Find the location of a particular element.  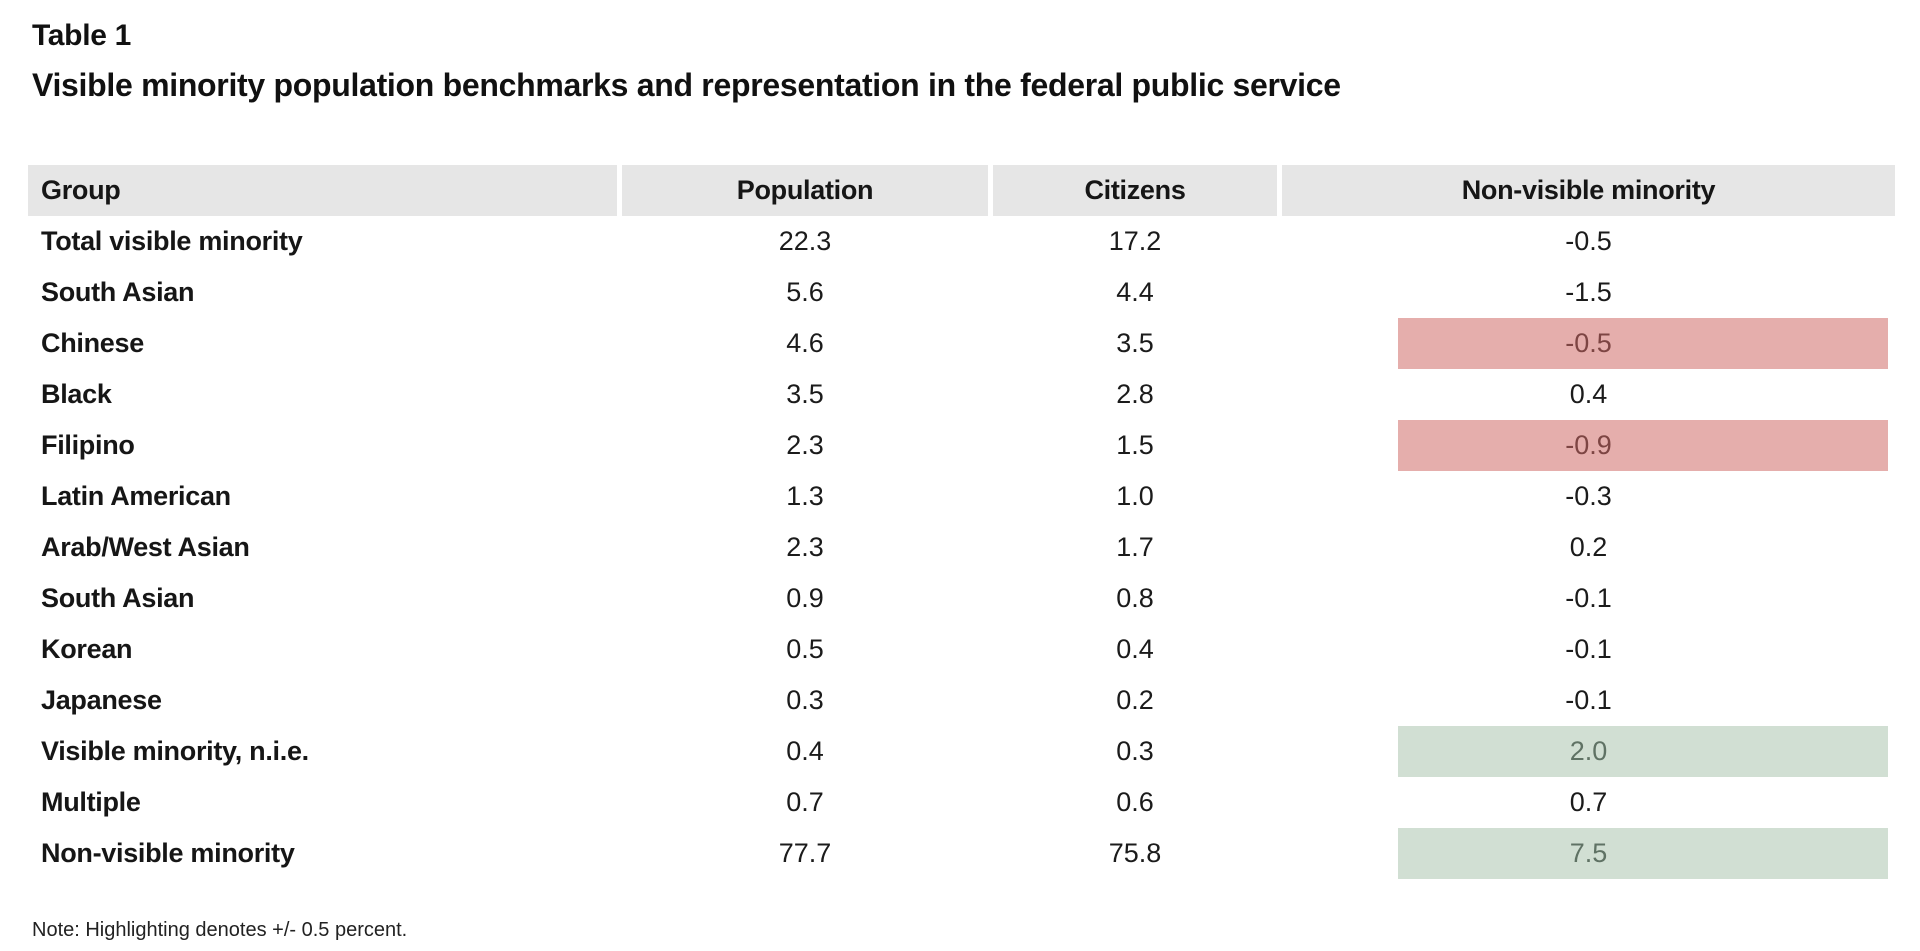

group-label: Visible minority, n.i.e. is located at coordinates (175, 751).